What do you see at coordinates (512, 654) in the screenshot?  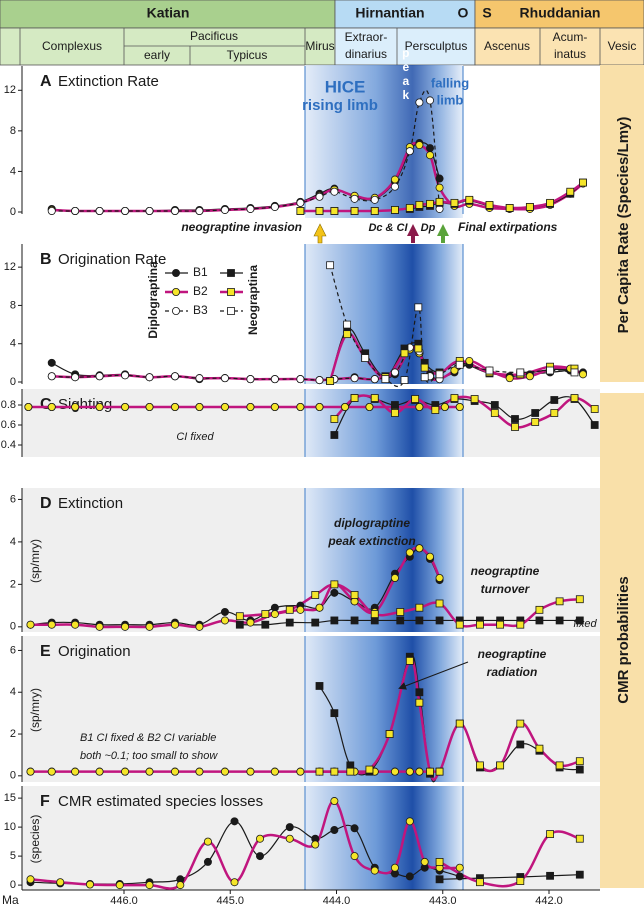 I see `annotation: neograptine` at bounding box center [512, 654].